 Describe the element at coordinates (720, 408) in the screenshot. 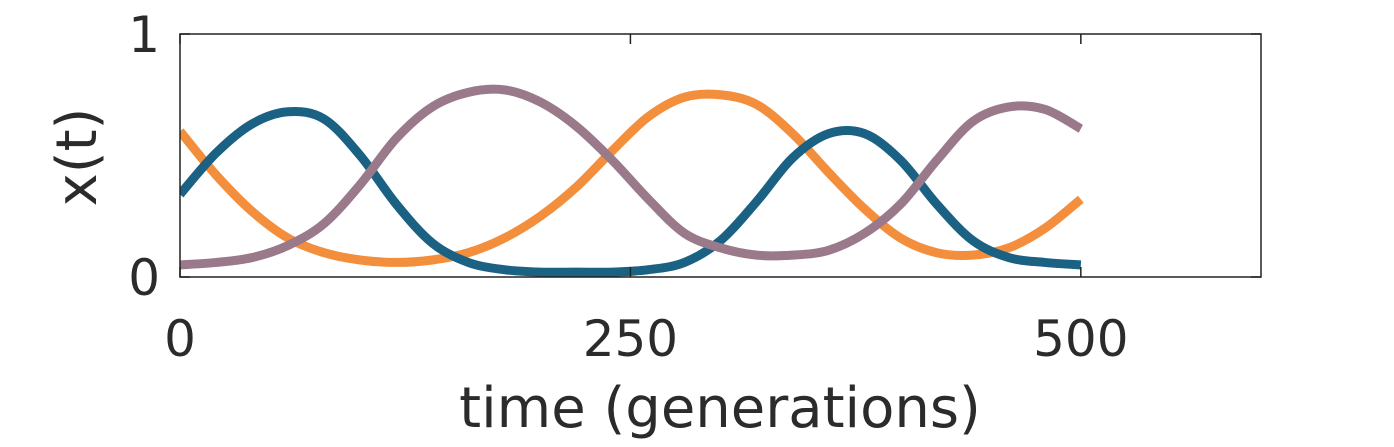

I see `x-axis-label: time (generations)` at that location.